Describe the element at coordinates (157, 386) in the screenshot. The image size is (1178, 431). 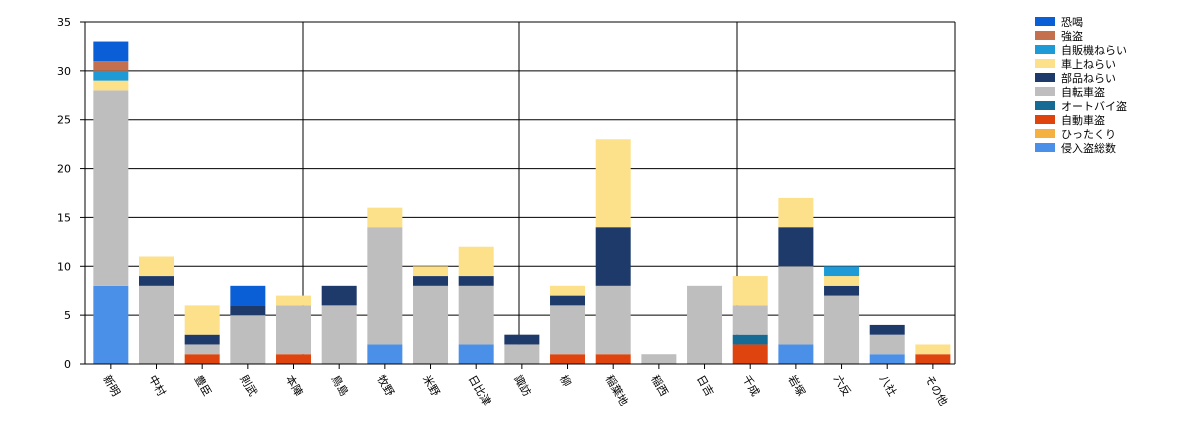
I see `x-tick-label: 中村` at that location.